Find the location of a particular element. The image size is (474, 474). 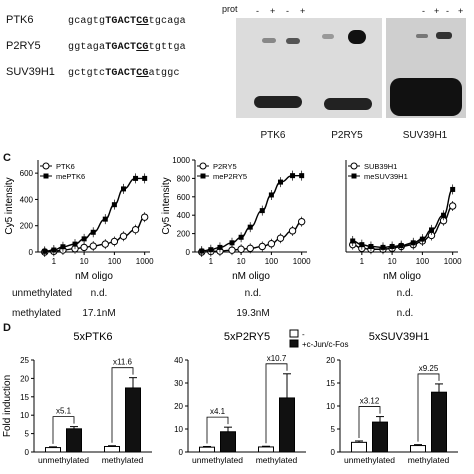

prot-label: prot is located at coordinates (230, 9).